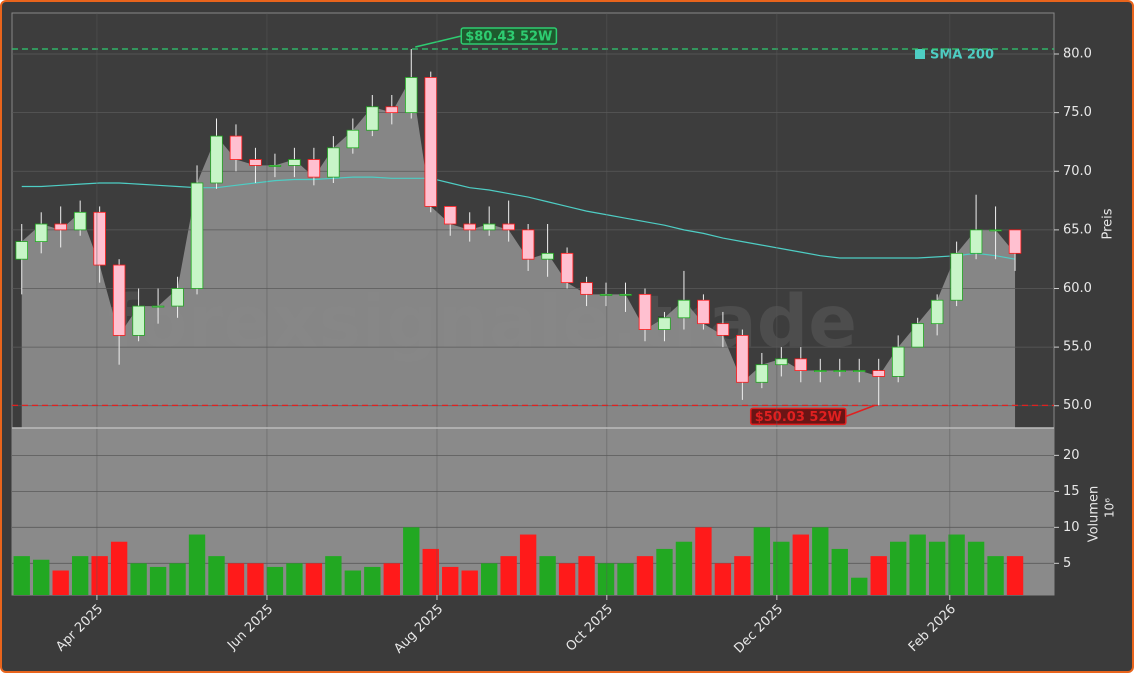 This screenshot has height=673, width=1134. I want to click on sma-line, so click(518, 218).